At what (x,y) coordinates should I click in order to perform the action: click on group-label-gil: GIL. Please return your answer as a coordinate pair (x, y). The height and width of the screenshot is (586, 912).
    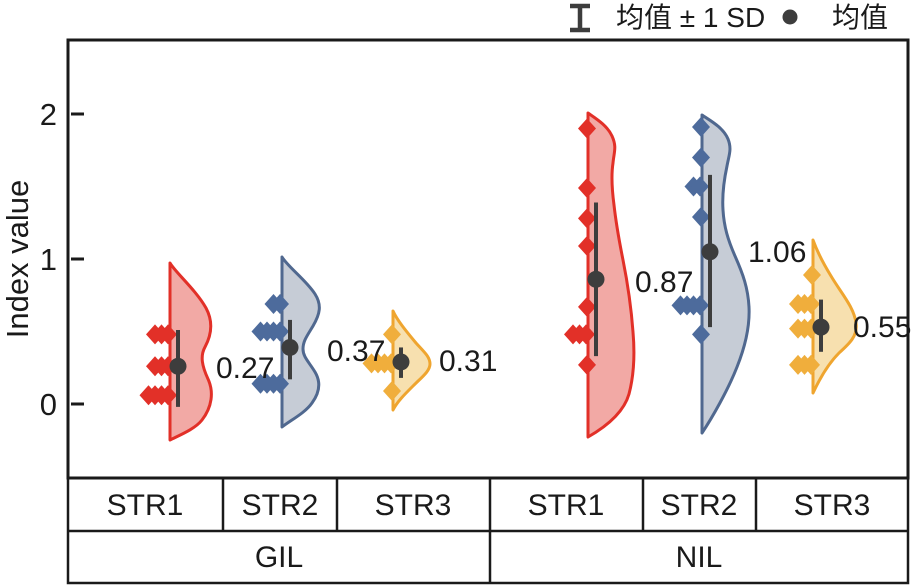
    Looking at the image, I should click on (279, 557).